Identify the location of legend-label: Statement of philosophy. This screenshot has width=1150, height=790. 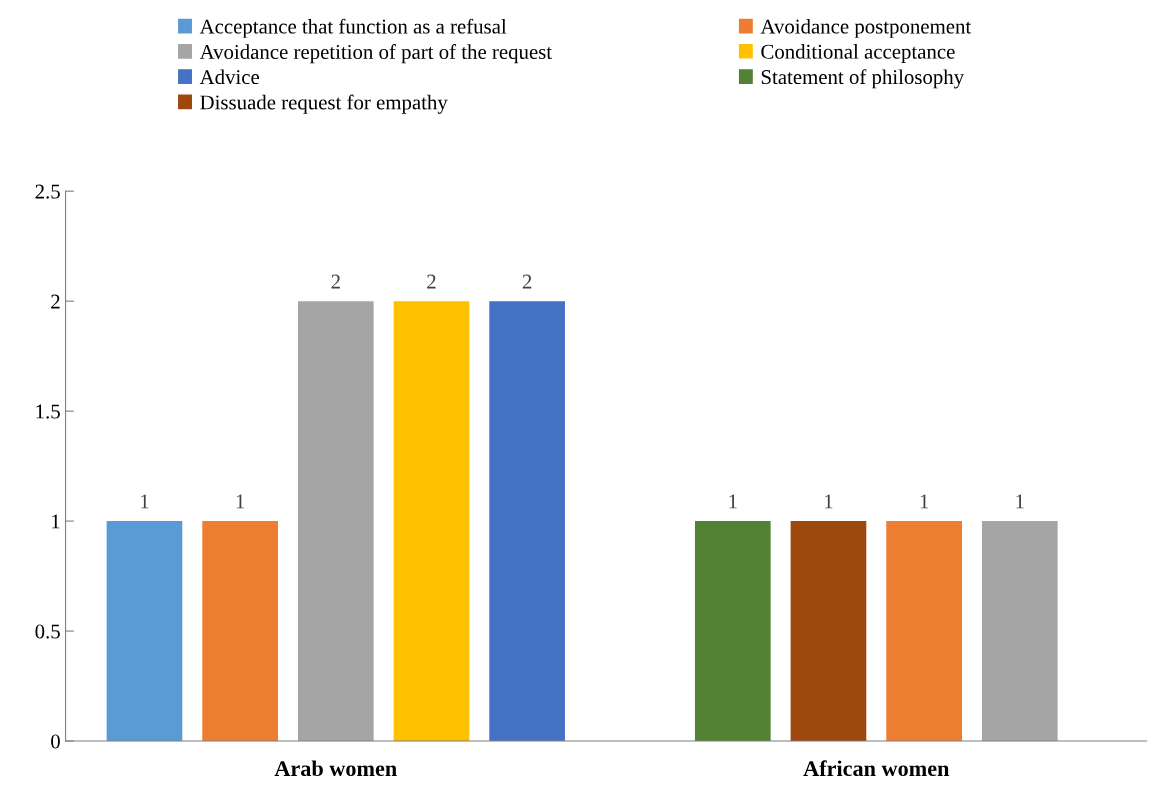
(863, 79).